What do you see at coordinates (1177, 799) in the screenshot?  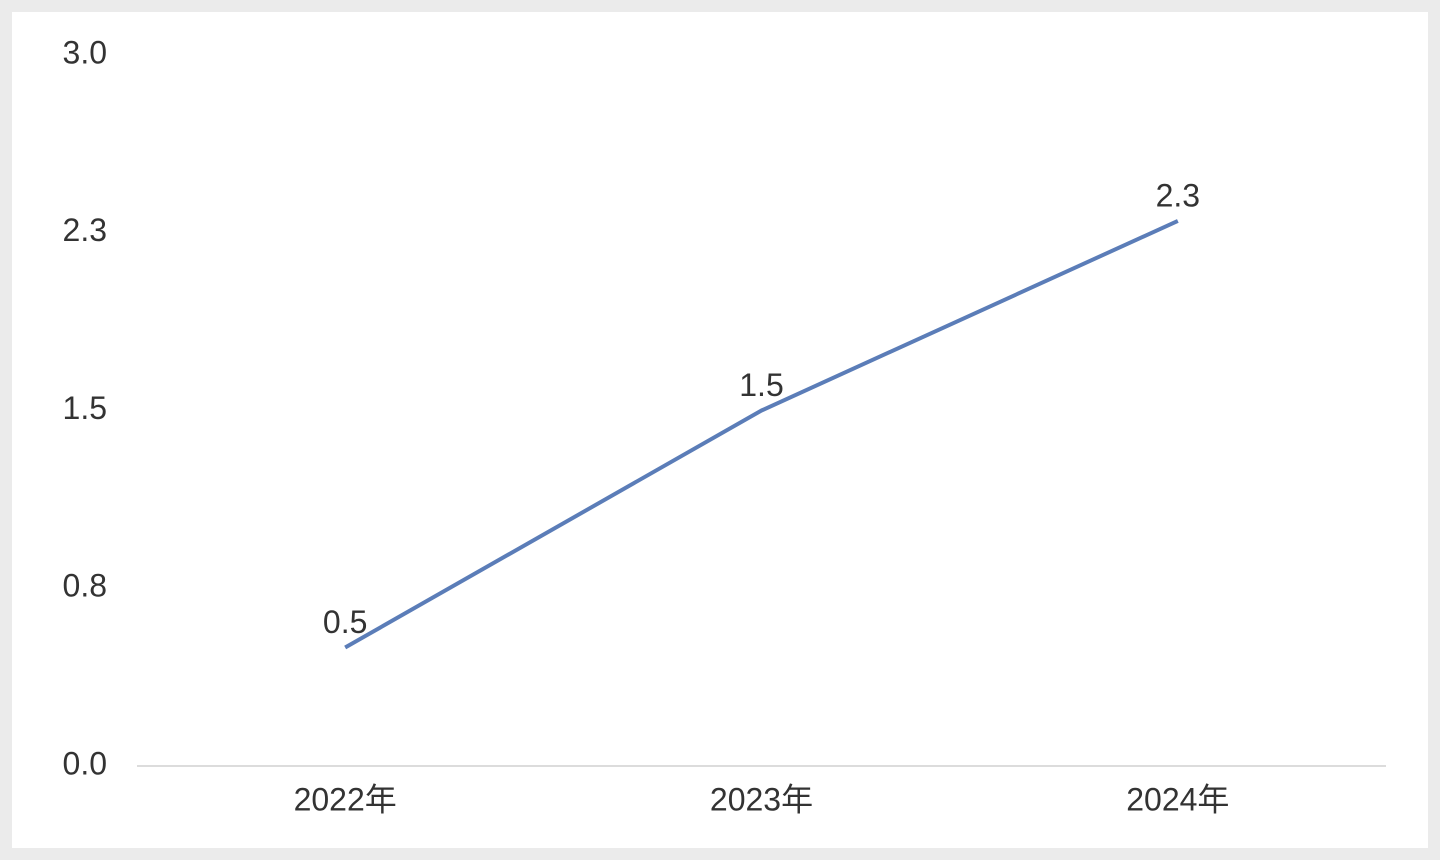 I see `x-tick-label: 2024年` at bounding box center [1177, 799].